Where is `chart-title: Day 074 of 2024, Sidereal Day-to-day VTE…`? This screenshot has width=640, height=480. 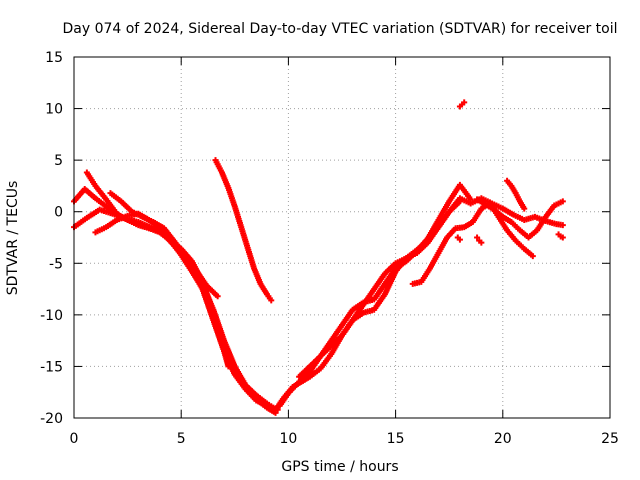
chart-title: Day 074 of 2024, Sidereal Day-to-day VTE… is located at coordinates (339, 29).